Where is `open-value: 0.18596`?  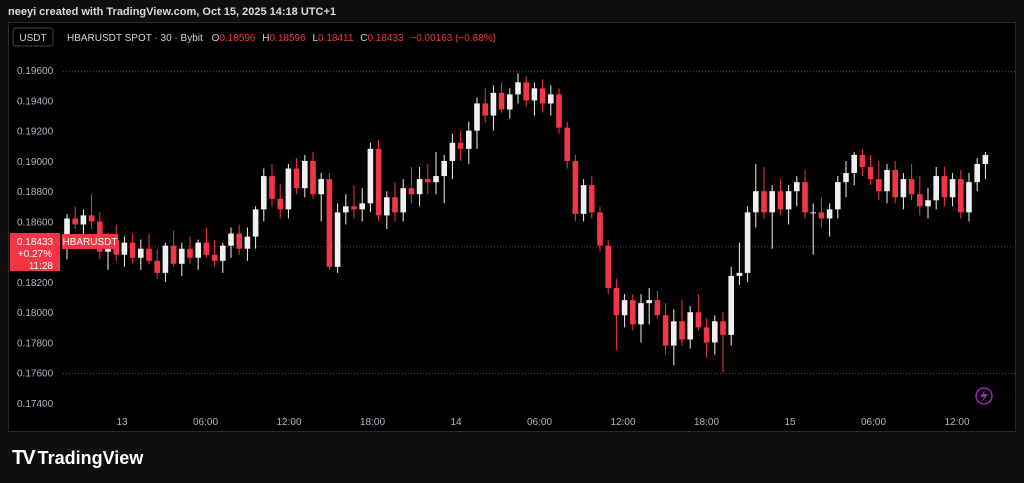 open-value: 0.18596 is located at coordinates (237, 38).